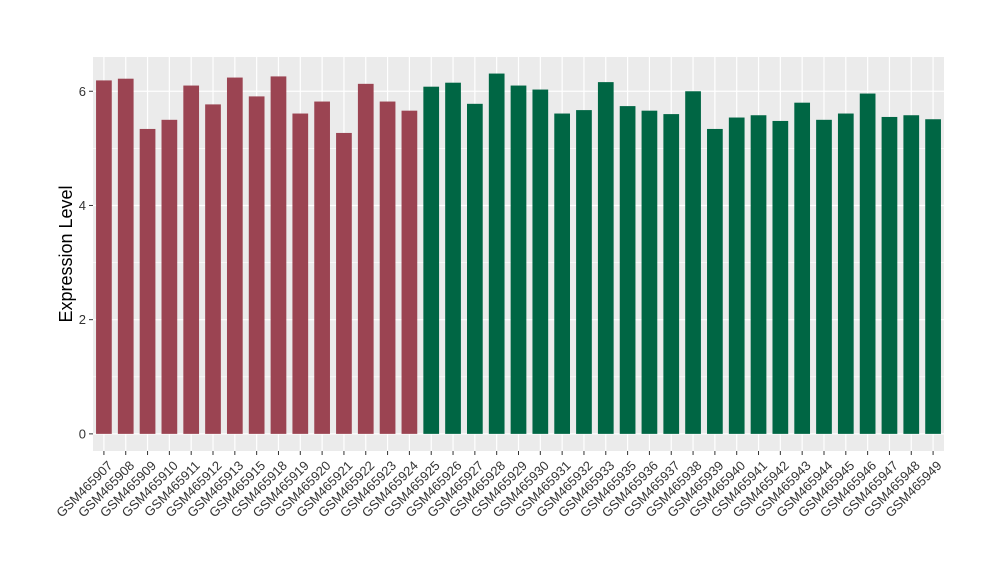 Image resolution: width=1000 pixels, height=580 pixels. Describe the element at coordinates (562, 273) in the screenshot. I see `bar-GSM465931` at that location.